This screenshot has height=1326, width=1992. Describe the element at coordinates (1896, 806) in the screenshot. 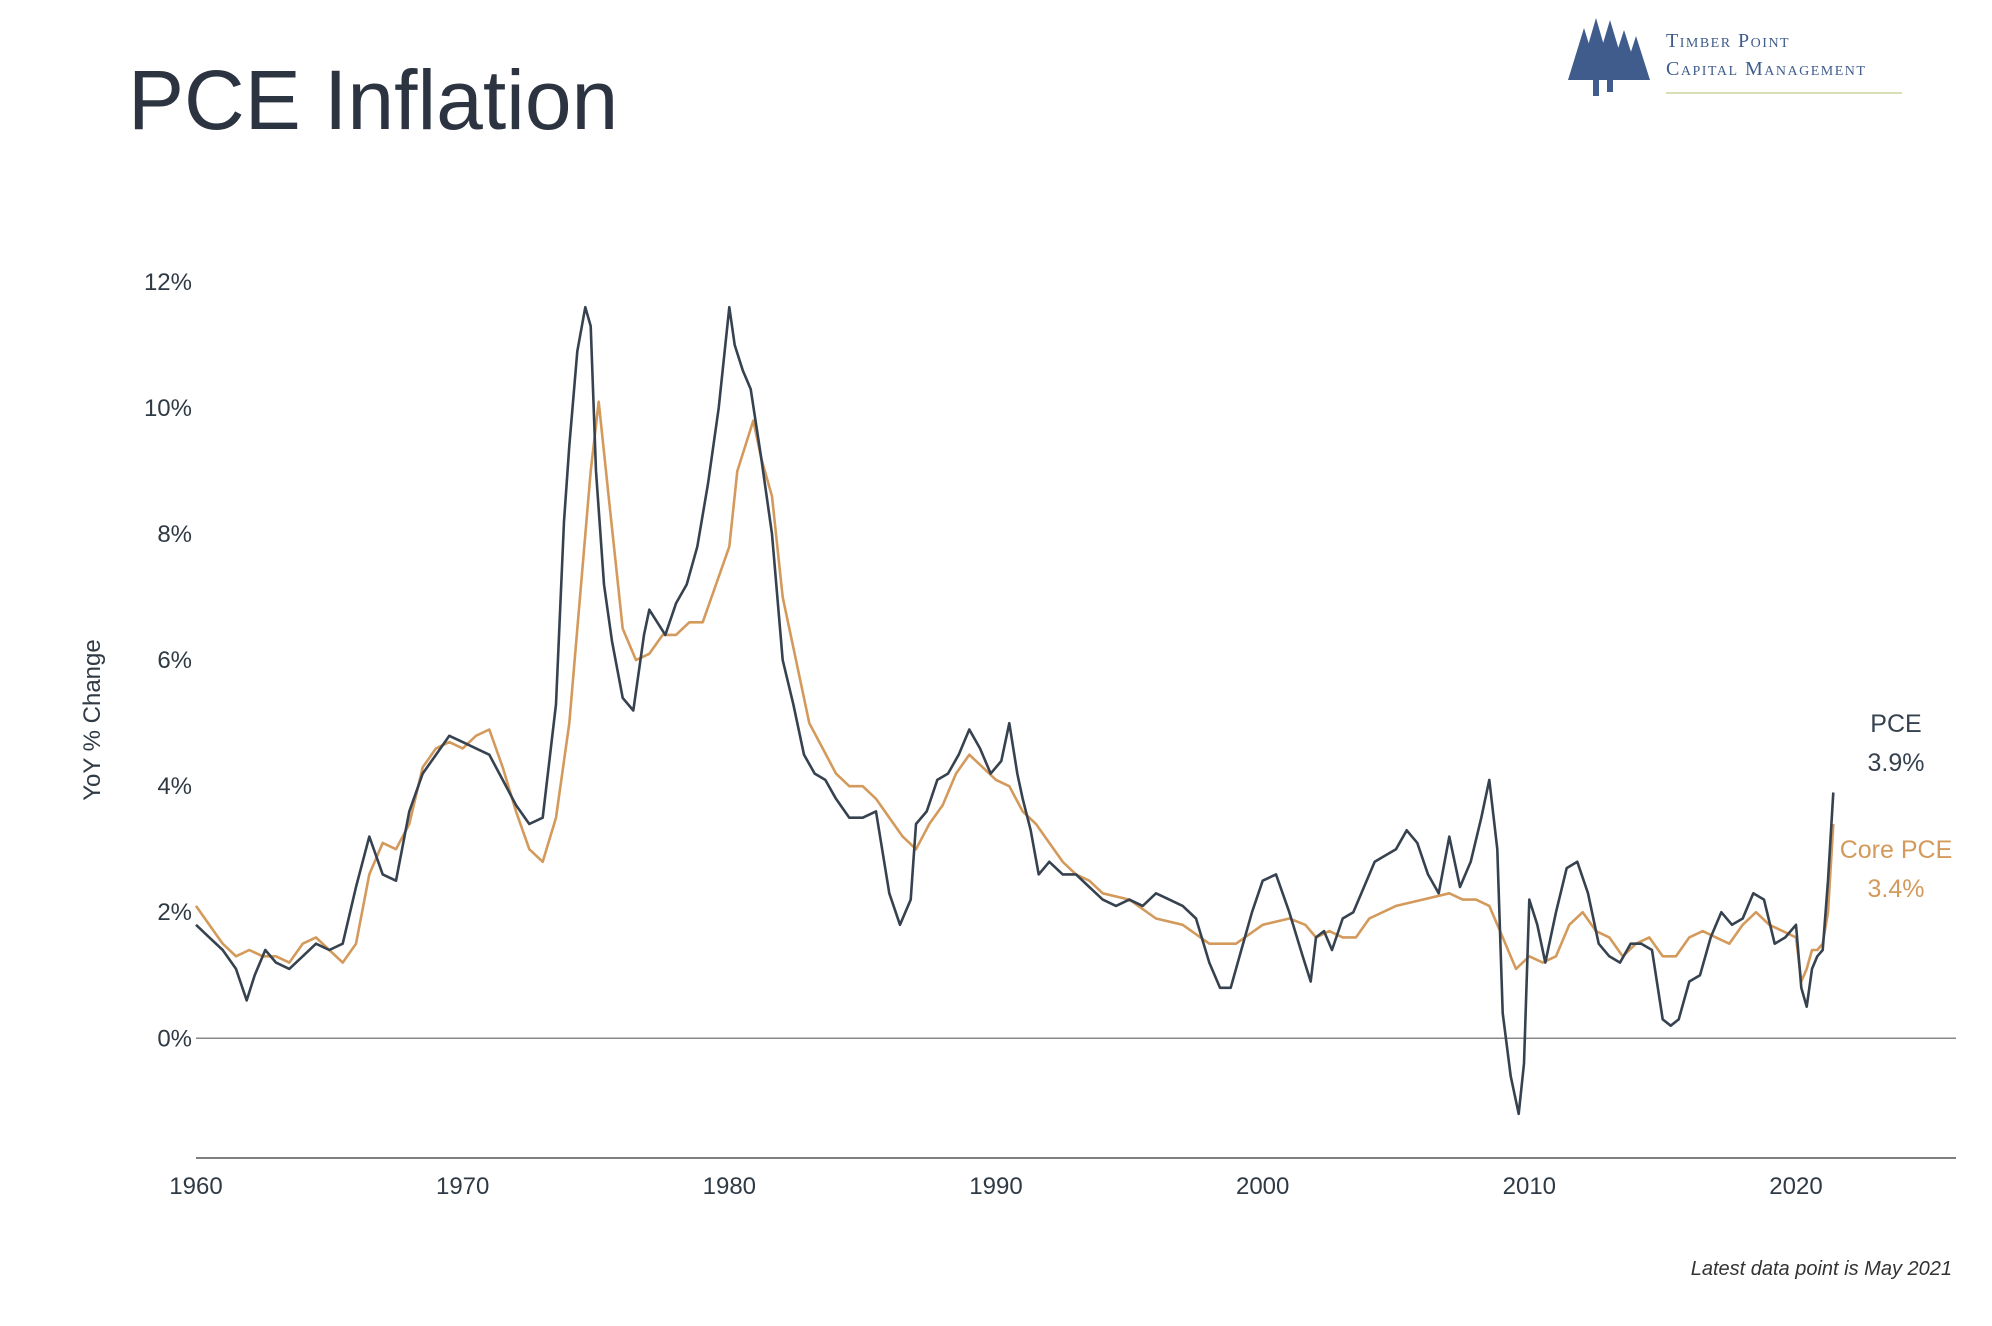

I see `end-labels: PCE 3.9% Core PCE 3.4%` at that location.